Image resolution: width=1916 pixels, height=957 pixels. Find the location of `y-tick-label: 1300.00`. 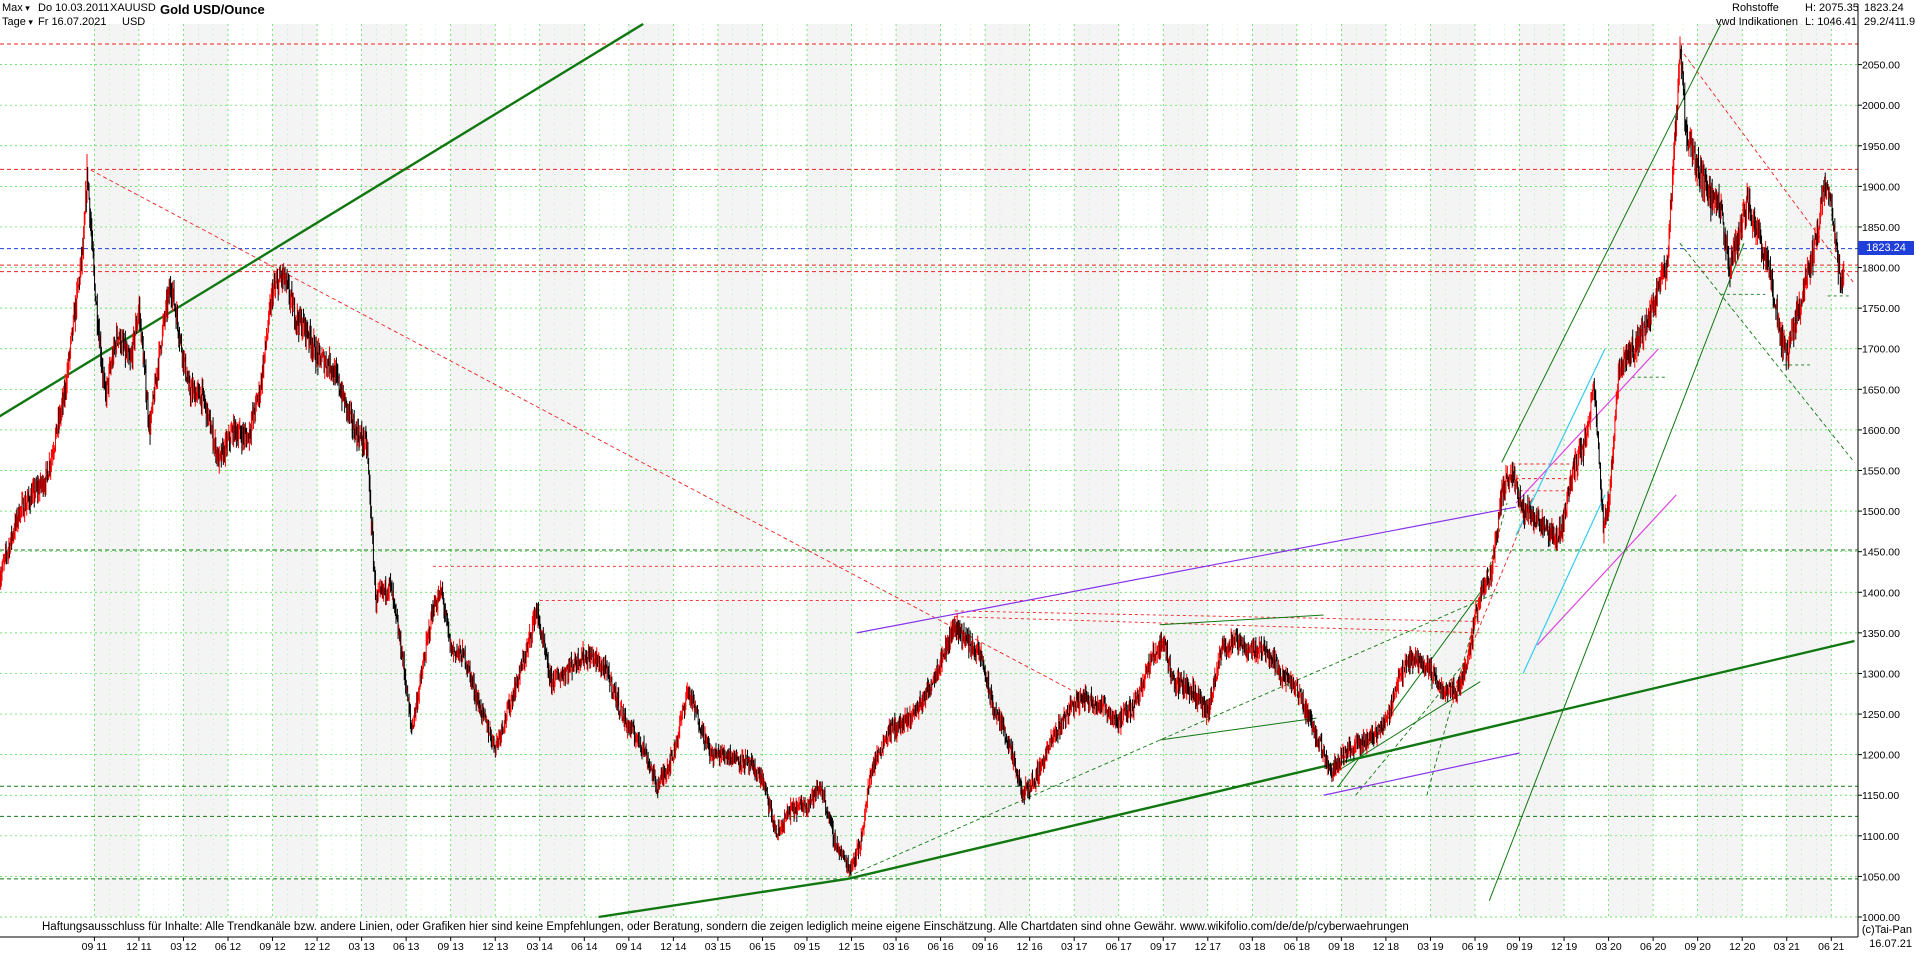

y-tick-label: 1300.00 is located at coordinates (1881, 674).